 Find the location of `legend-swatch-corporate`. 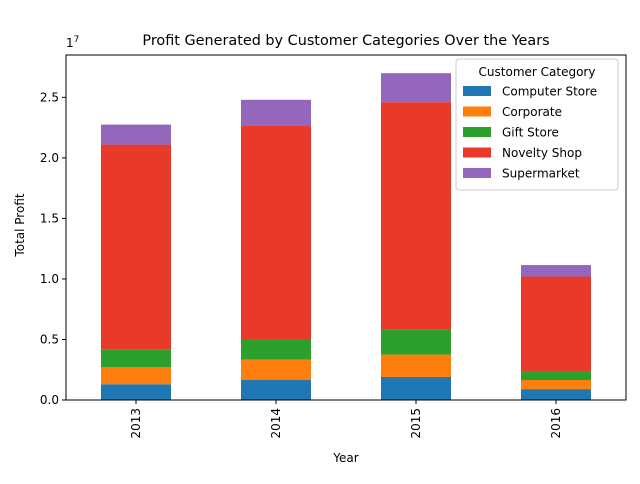

legend-swatch-corporate is located at coordinates (477, 112).